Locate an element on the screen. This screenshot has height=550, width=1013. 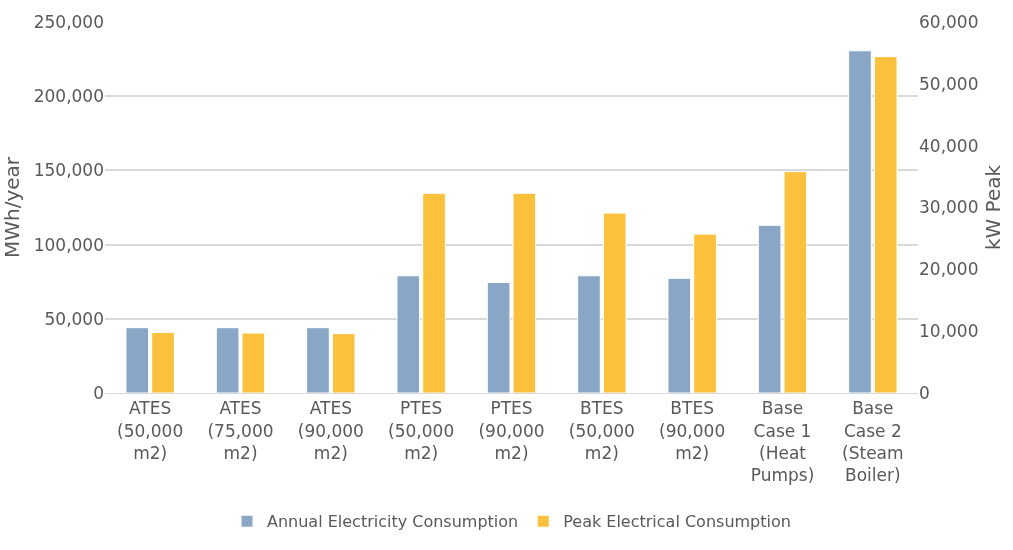
y-axis-title: MWh/year is located at coordinates (12, 207).